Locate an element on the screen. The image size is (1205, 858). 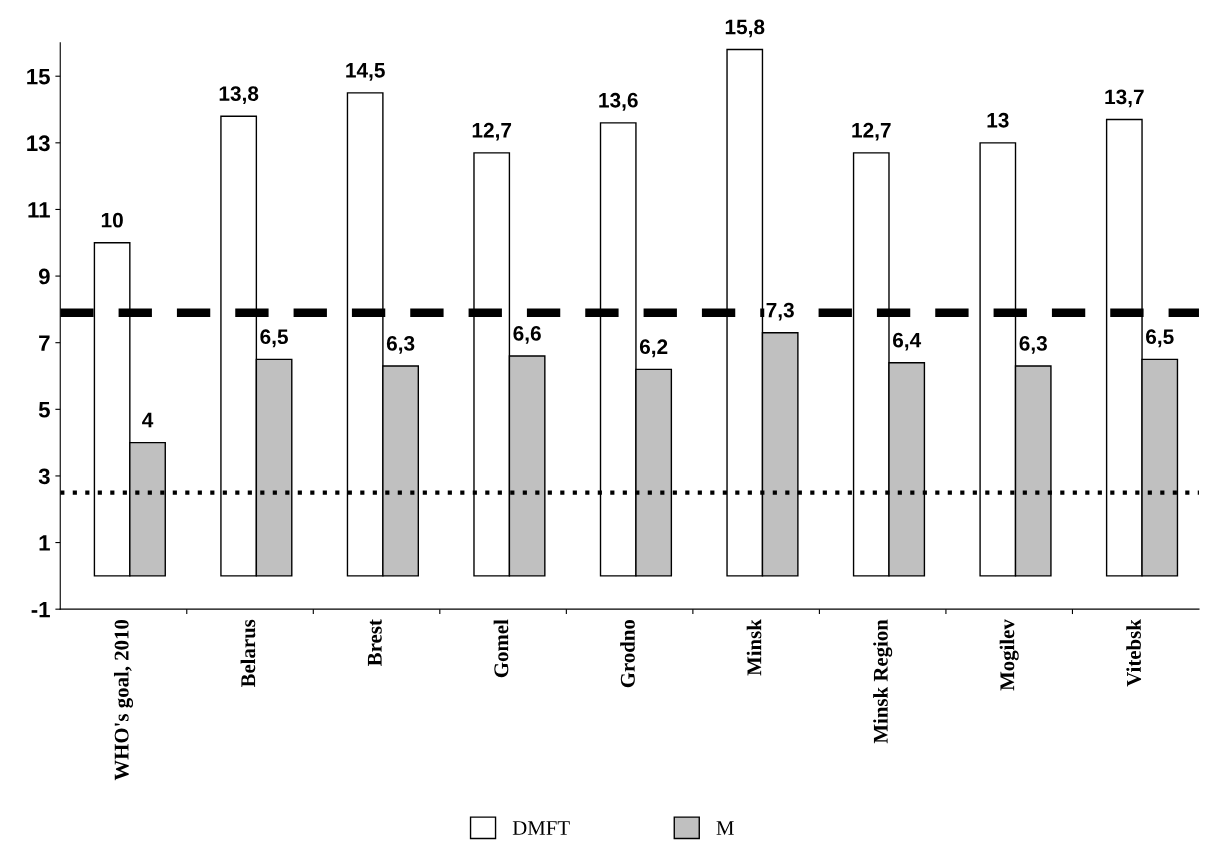
x-tick-label: Grodno is located at coordinates (627, 653).